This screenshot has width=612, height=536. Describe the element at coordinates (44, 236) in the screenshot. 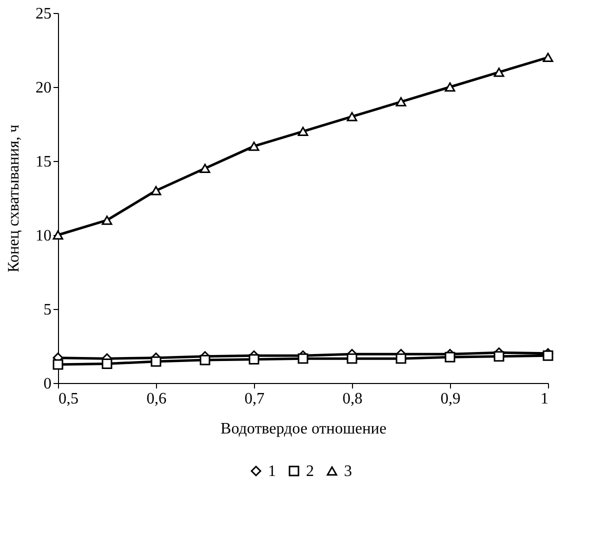

I see `y-tick-label: 10` at that location.